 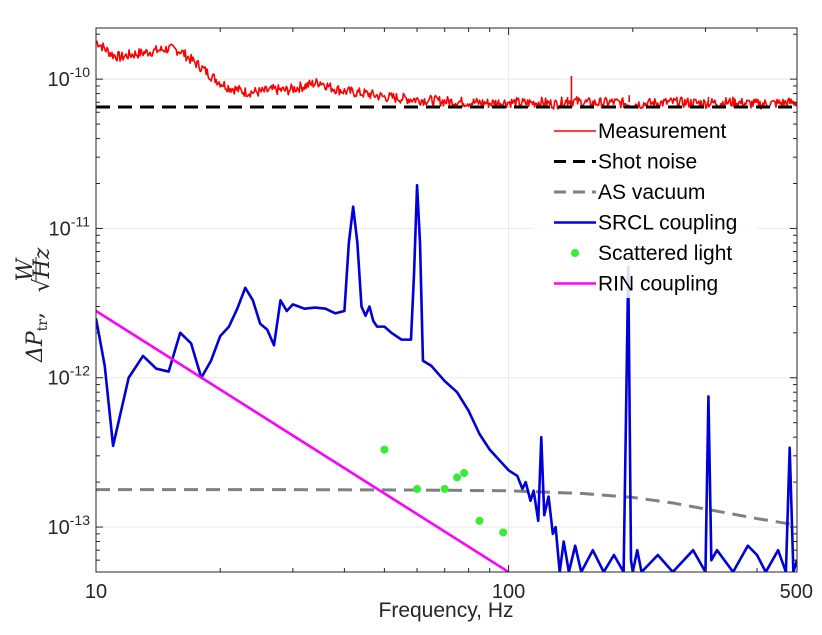 What do you see at coordinates (34, 305) in the screenshot?
I see `y-axis-label: ΔPtr, W √Hz` at bounding box center [34, 305].